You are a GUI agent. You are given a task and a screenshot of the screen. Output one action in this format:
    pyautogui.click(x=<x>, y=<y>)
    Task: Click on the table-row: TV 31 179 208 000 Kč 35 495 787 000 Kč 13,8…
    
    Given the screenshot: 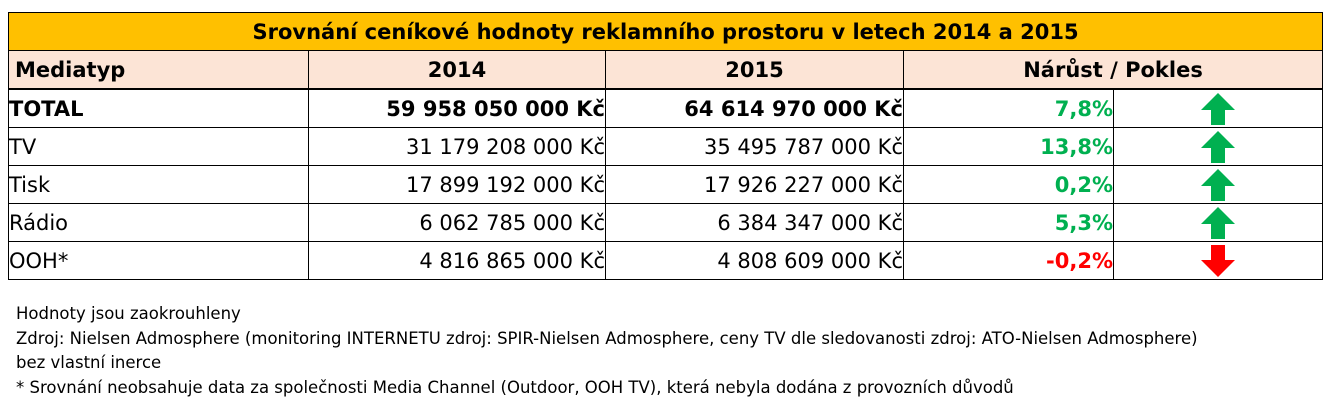 What is the action you would take?
    pyautogui.click(x=666, y=146)
    